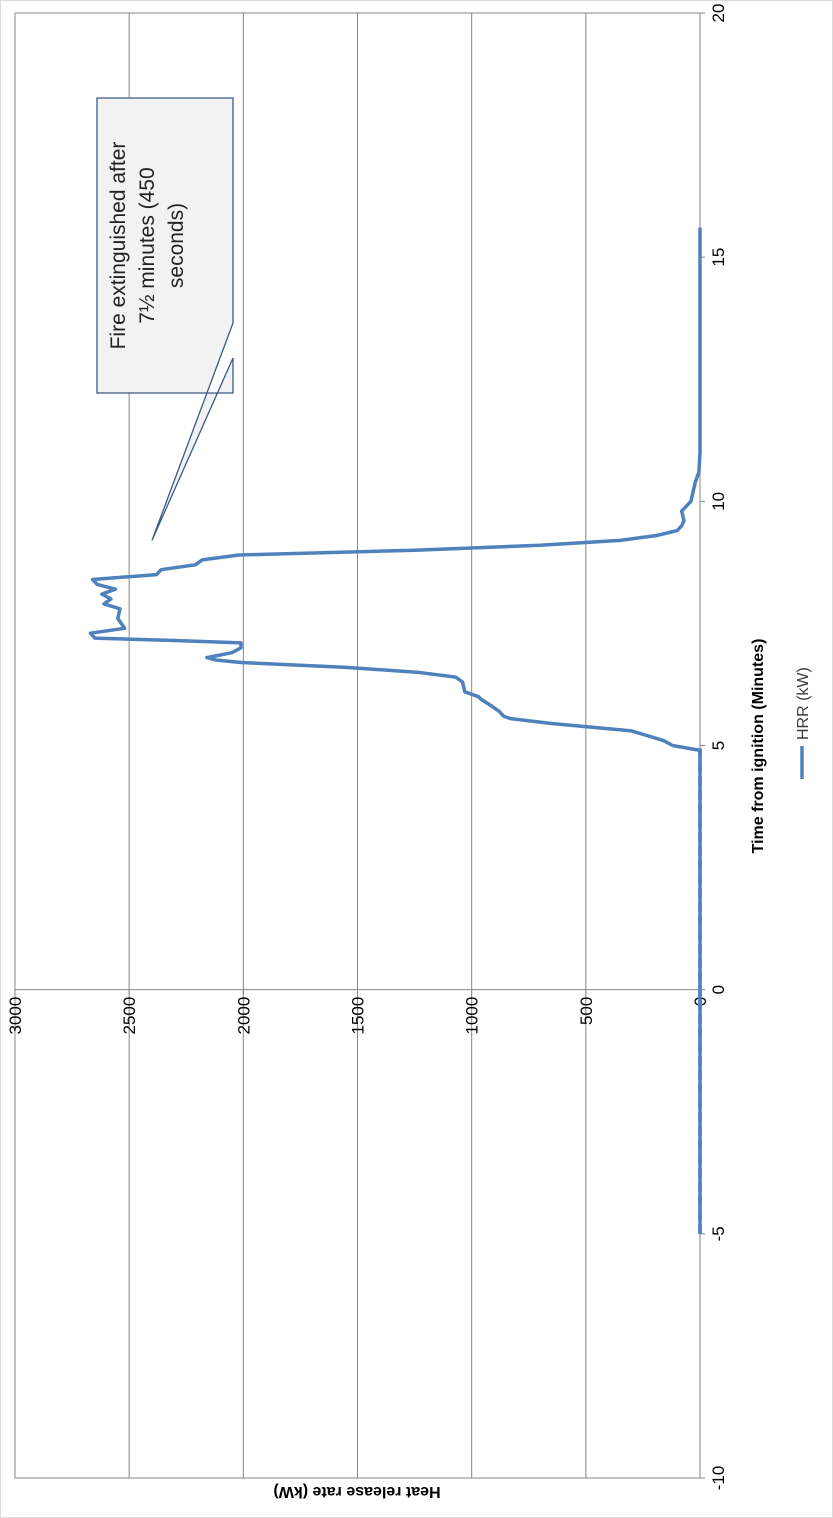 This screenshot has width=833, height=1518. I want to click on x-tick-label: 15, so click(718, 257).